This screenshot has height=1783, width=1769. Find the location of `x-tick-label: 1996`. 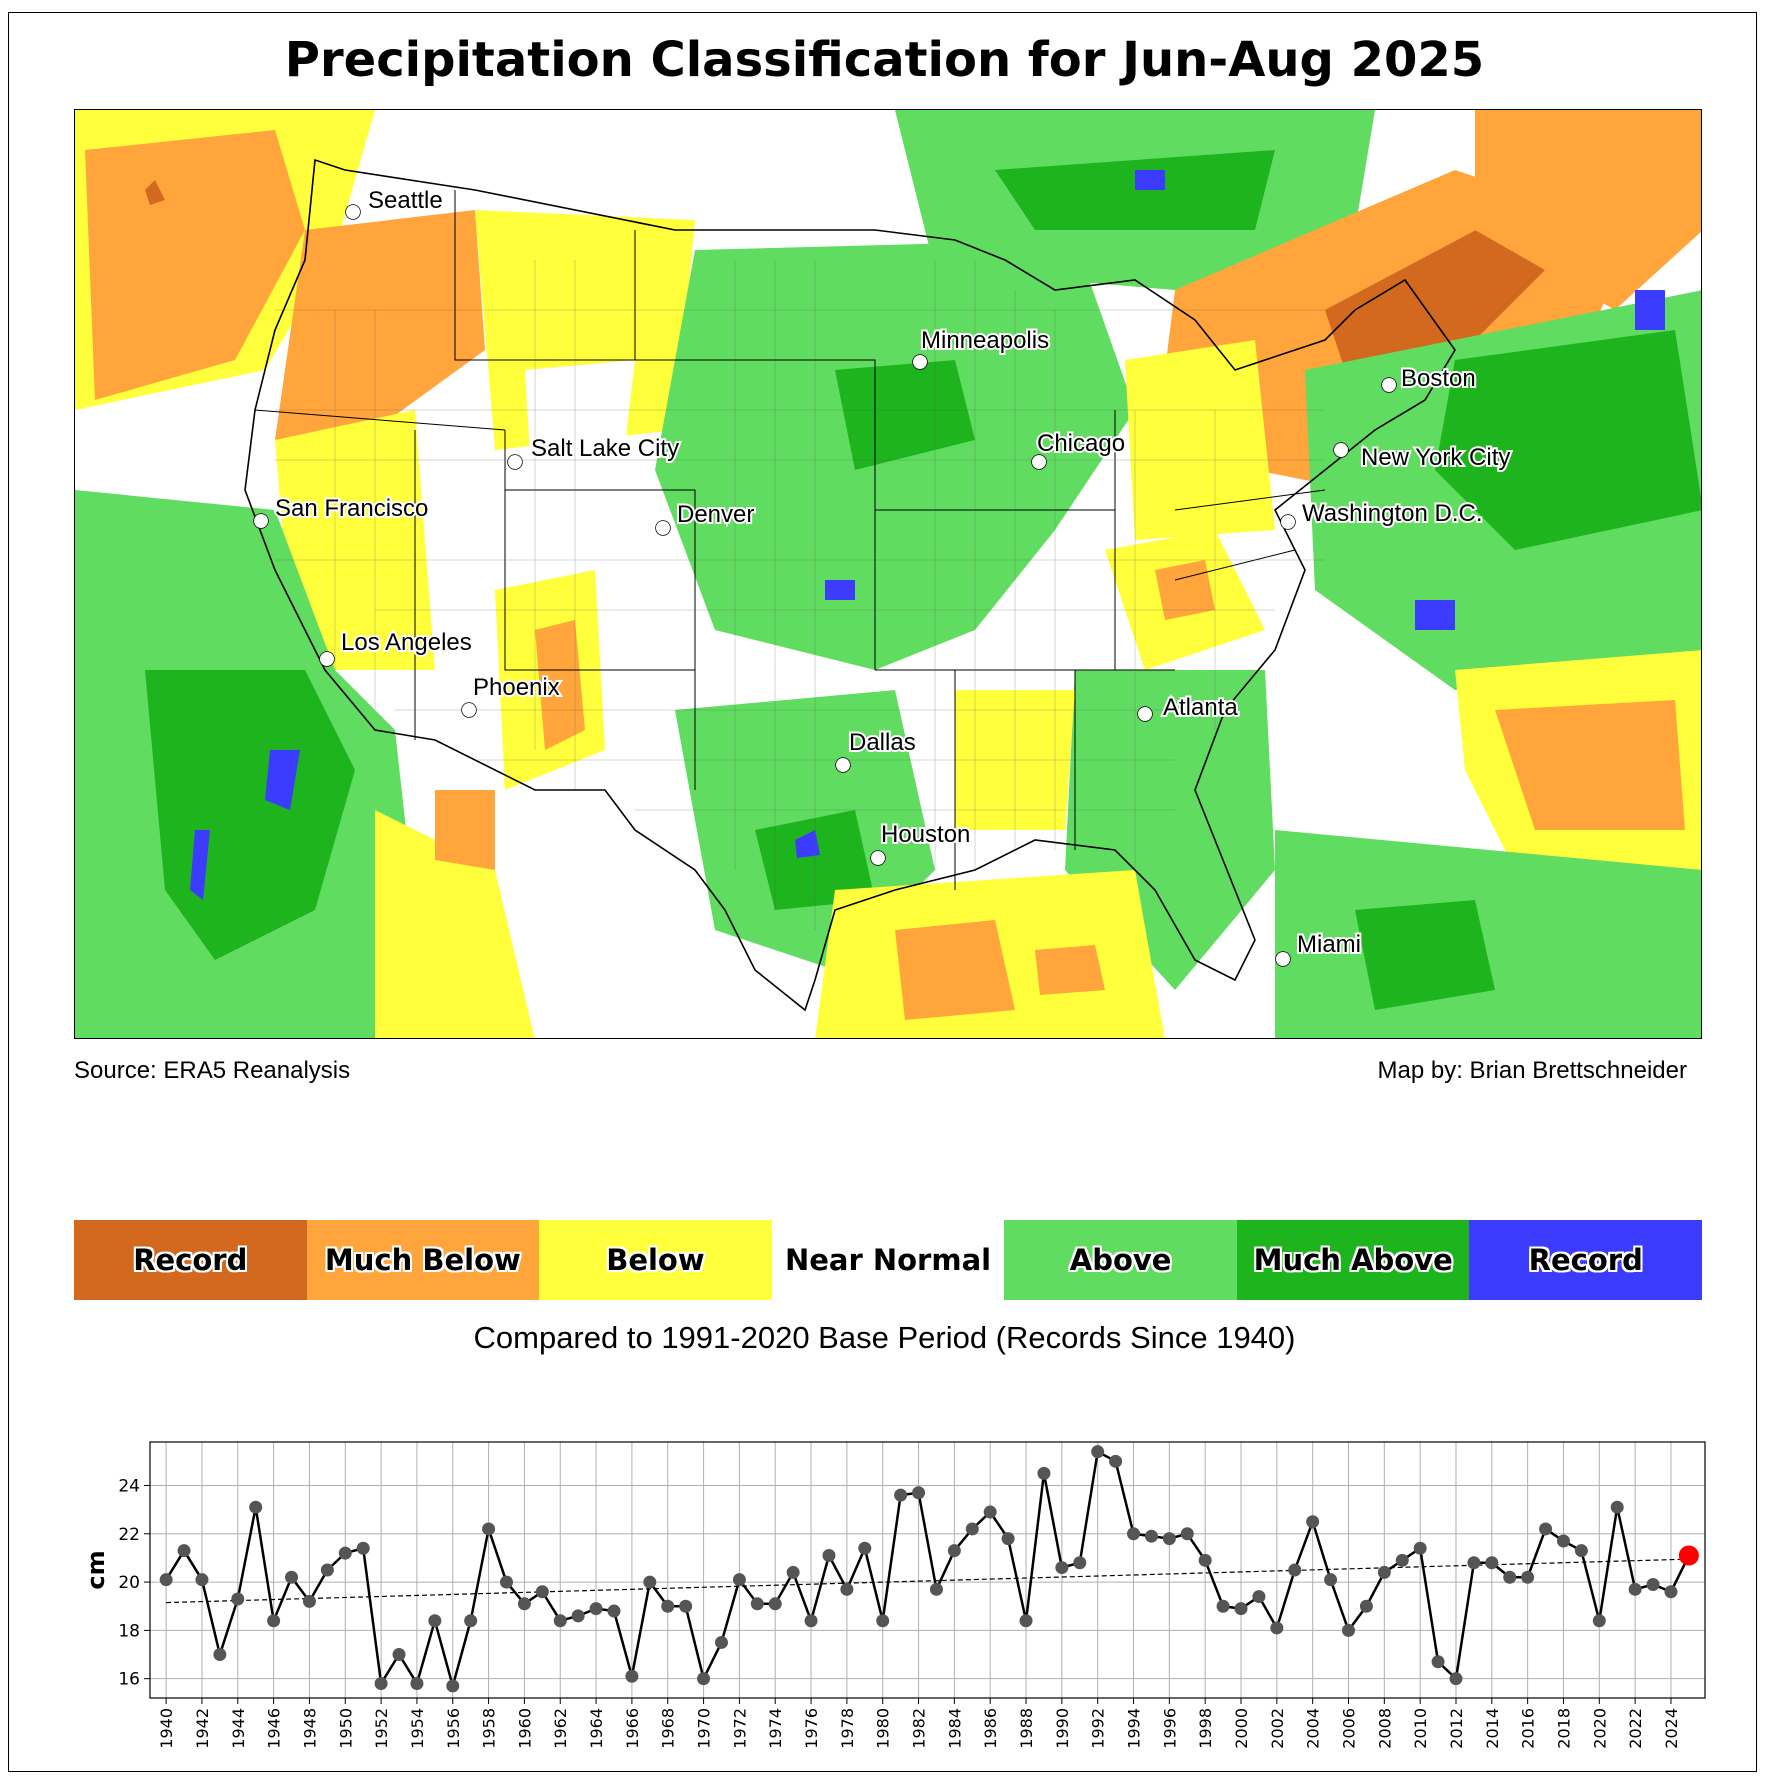

x-tick-label: 1996 is located at coordinates (1169, 1728).